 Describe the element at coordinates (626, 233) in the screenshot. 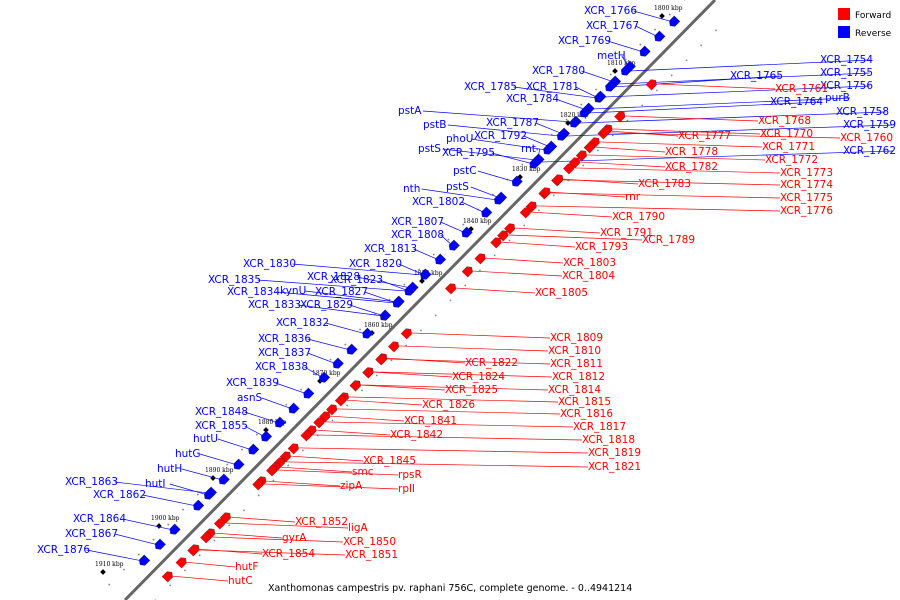

I see `gene-label: XCR_1791` at that location.